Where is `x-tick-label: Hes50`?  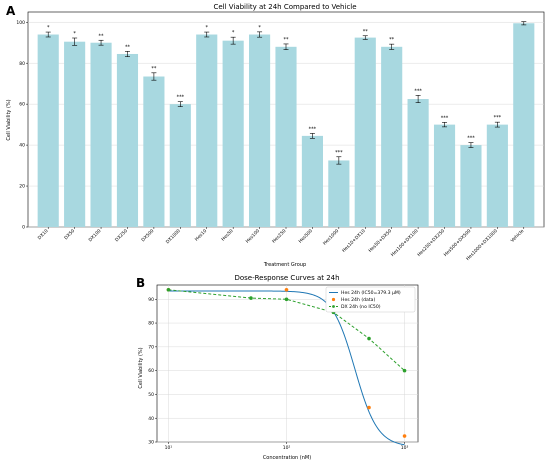
x-tick-label: Hes50 is located at coordinates (227, 235).